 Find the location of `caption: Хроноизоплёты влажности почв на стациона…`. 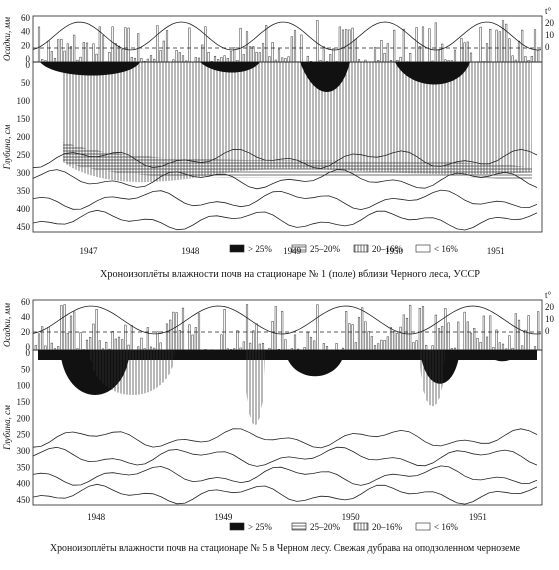

caption: Хроноизоплёты влажности почв на стациона… is located at coordinates (285, 548).